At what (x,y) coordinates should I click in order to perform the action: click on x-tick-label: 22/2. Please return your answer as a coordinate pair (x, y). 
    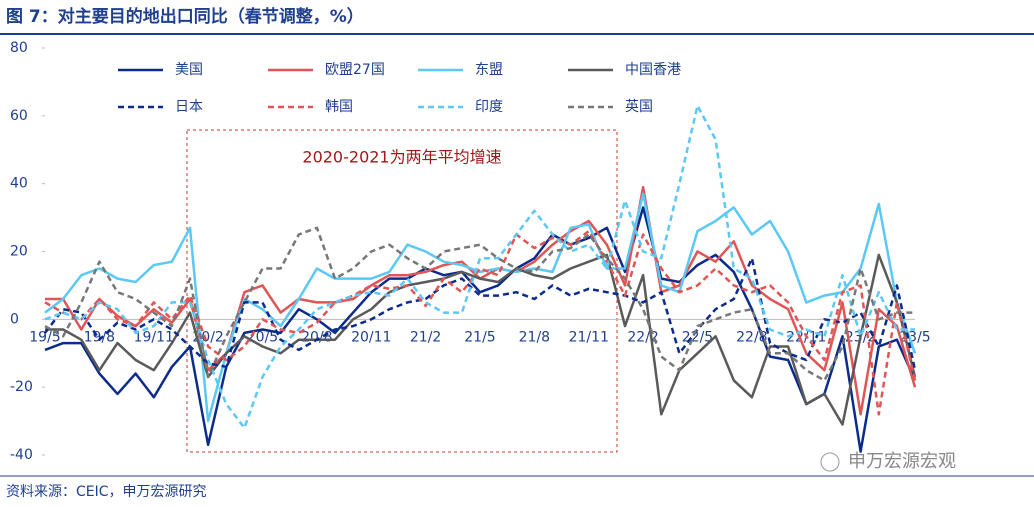
    Looking at the image, I should click on (642, 337).